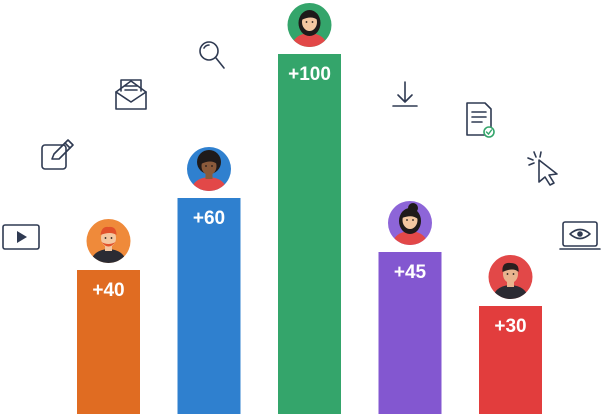  Describe the element at coordinates (131, 94) in the screenshot. I see `mail-icon` at that location.